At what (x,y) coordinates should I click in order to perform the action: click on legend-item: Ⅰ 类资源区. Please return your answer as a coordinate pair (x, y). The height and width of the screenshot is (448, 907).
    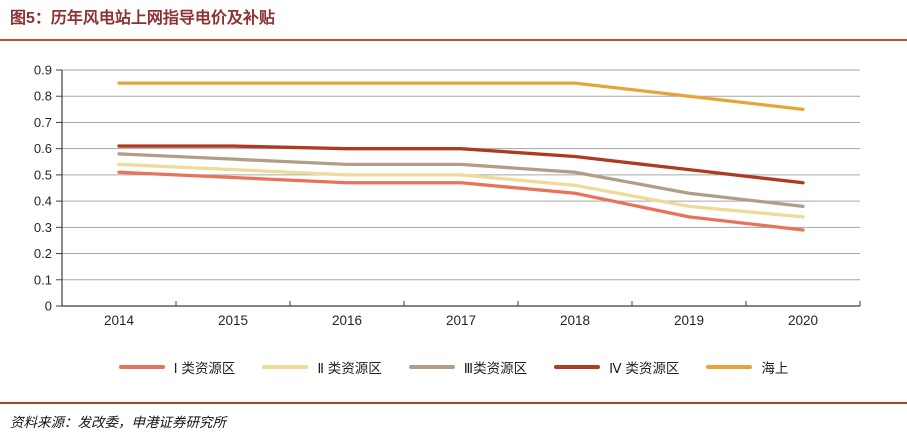
    Looking at the image, I should click on (177, 367).